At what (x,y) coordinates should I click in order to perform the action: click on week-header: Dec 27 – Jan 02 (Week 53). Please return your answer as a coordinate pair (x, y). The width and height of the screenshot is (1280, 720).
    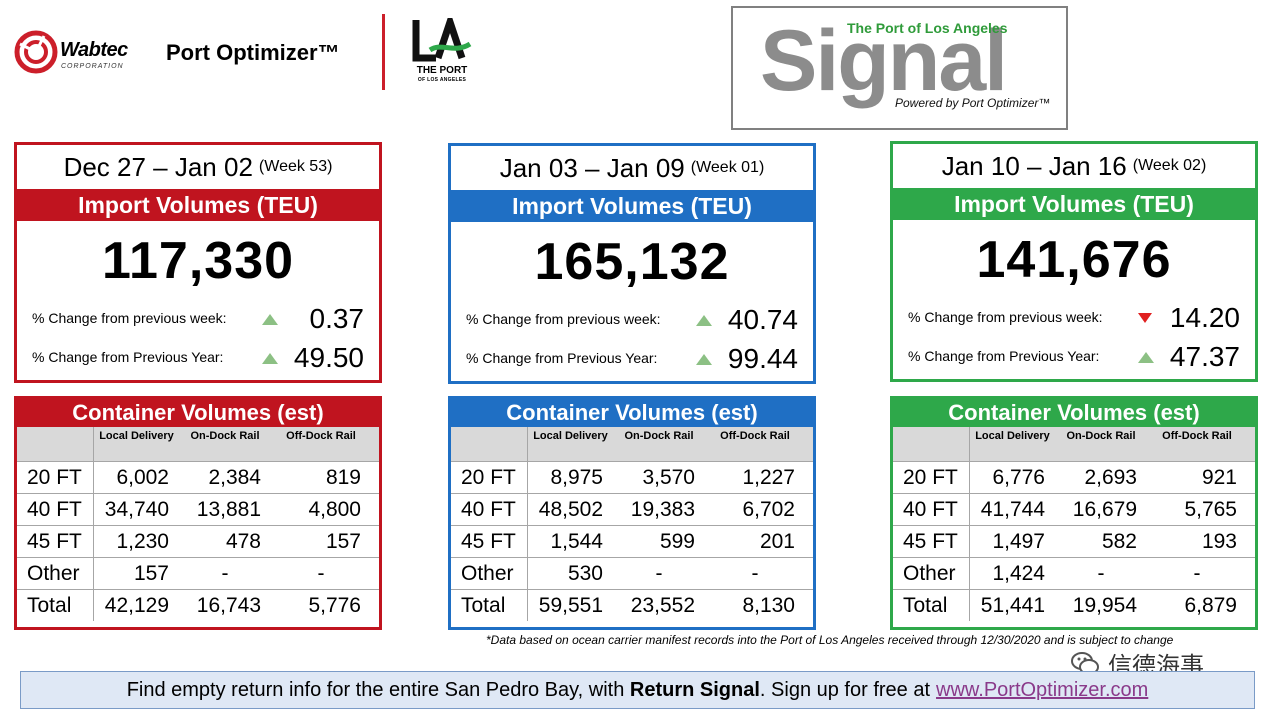
    Looking at the image, I should click on (198, 167).